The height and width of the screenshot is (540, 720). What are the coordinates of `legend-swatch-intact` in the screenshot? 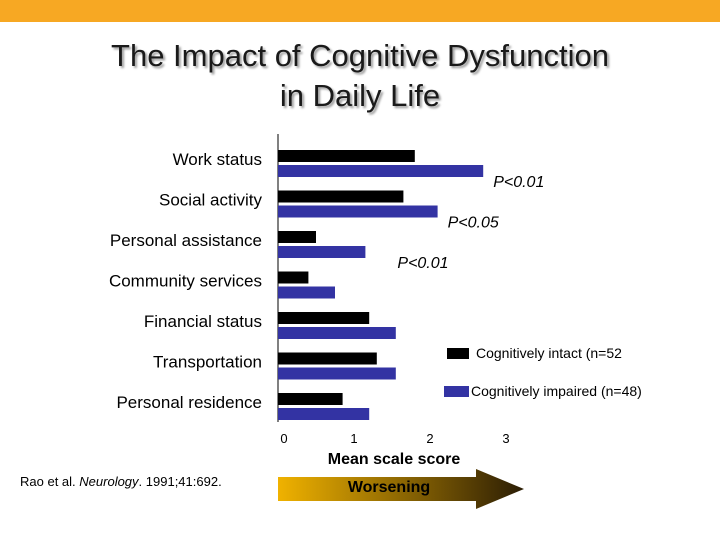 It's located at (458, 353).